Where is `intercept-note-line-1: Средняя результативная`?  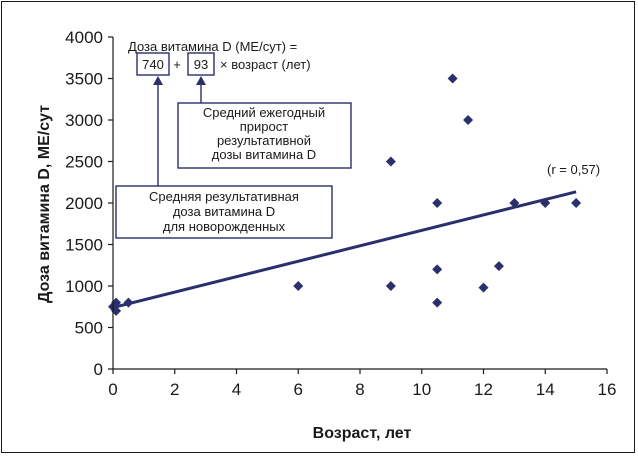 intercept-note-line-1: Средняя результативная is located at coordinates (224, 196).